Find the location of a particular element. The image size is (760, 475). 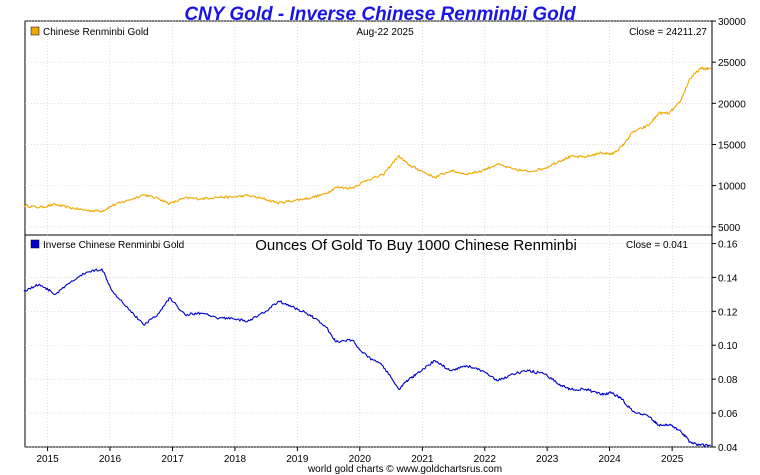

y-tick-label: 0.06 is located at coordinates (728, 414).